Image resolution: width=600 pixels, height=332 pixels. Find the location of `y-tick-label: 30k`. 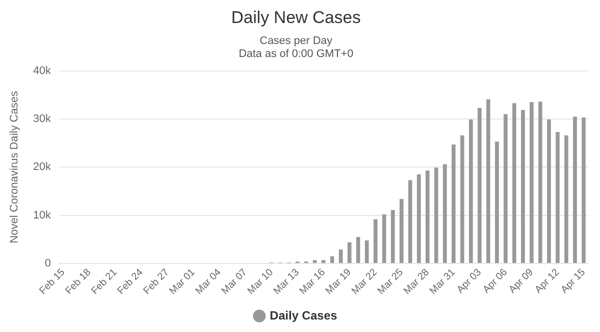

y-tick-label: 30k is located at coordinates (42, 119).